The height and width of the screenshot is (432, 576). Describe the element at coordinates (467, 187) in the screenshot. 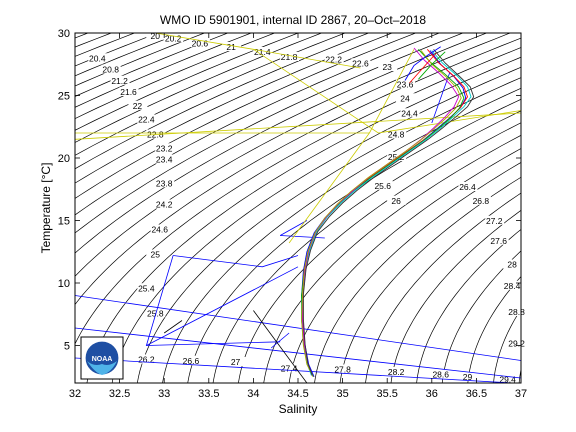

I see `isopycnal-label: 26.4` at that location.